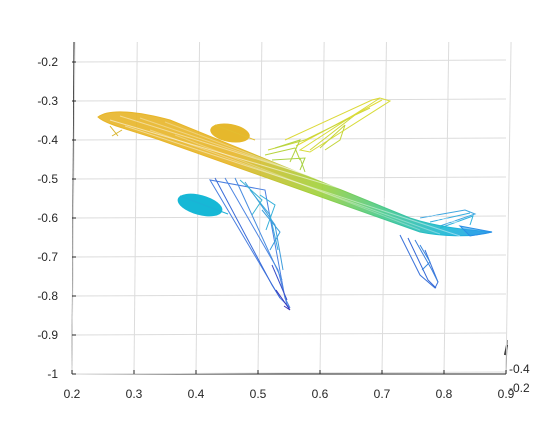 This screenshot has width=560, height=425. What do you see at coordinates (47, 62) in the screenshot?
I see `y-tick-label: -0.2` at bounding box center [47, 62].